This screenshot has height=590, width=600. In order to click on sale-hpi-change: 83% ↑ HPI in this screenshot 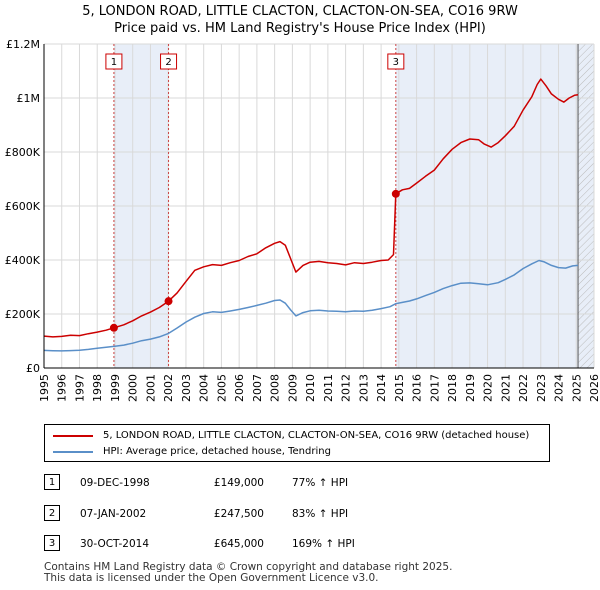, I will do `click(320, 514)`.